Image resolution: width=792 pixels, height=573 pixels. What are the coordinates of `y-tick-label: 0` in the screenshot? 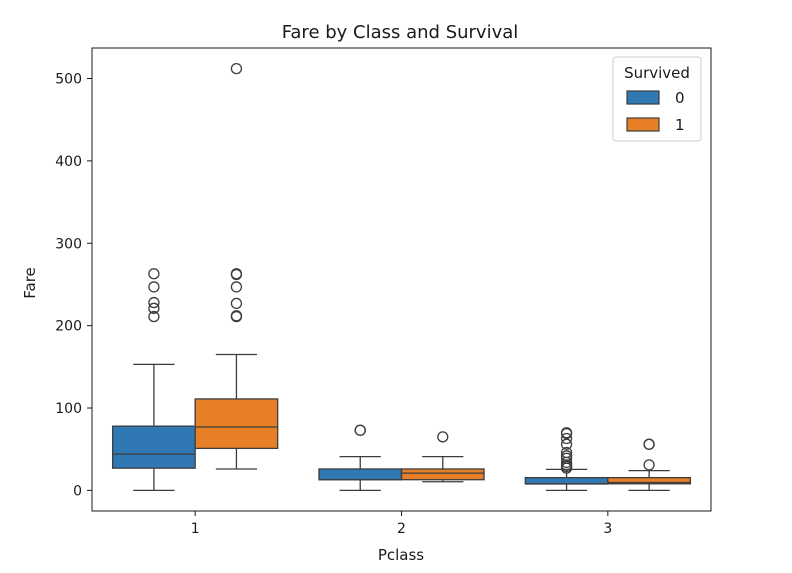 It's located at (77, 491).